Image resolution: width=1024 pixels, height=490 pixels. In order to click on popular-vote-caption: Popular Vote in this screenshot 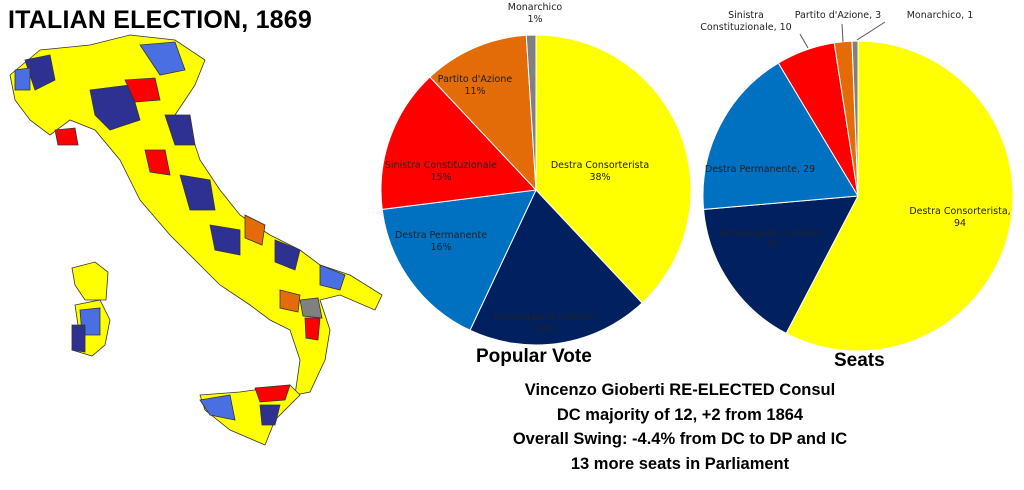, I will do `click(534, 356)`.